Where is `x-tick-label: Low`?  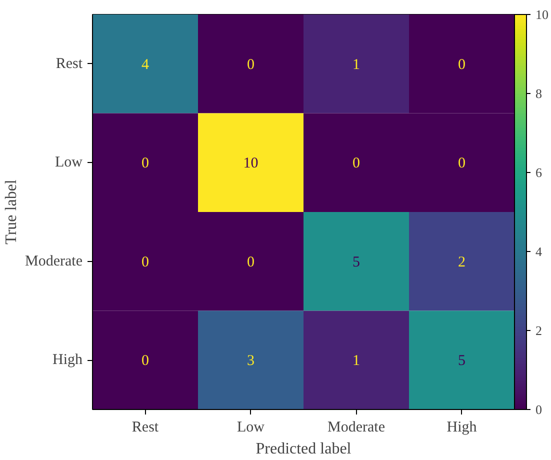
x-tick-label: Low is located at coordinates (251, 428).